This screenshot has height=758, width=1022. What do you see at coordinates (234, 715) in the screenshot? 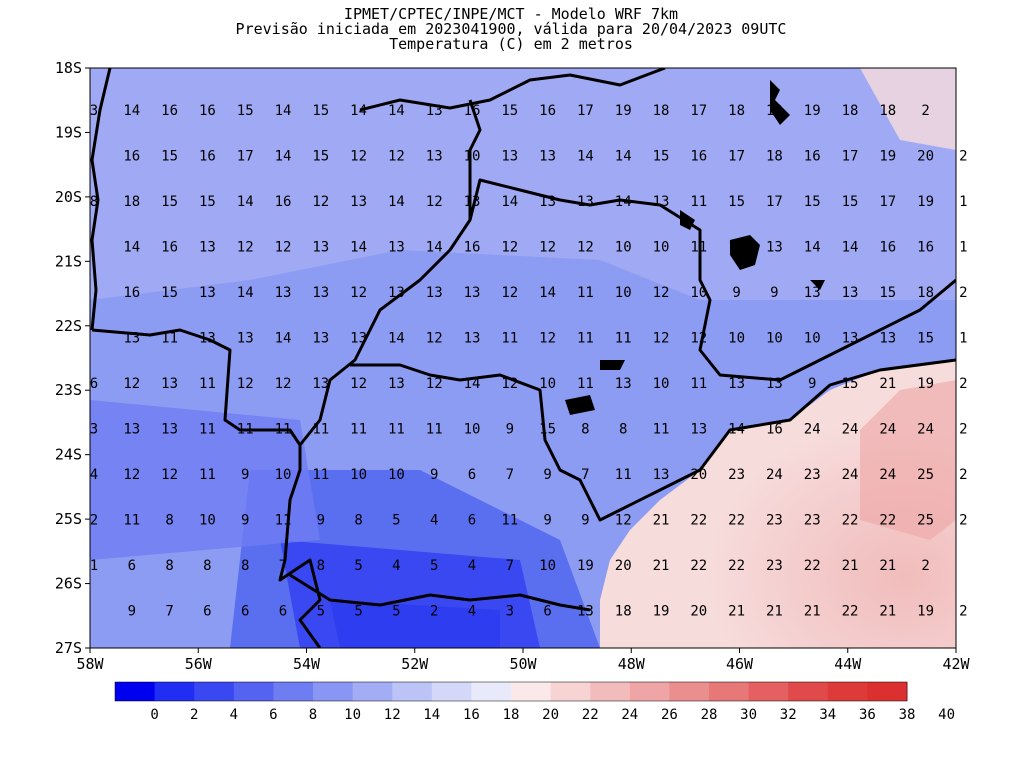
I see `colorbar-tick-label: 4` at bounding box center [234, 715].